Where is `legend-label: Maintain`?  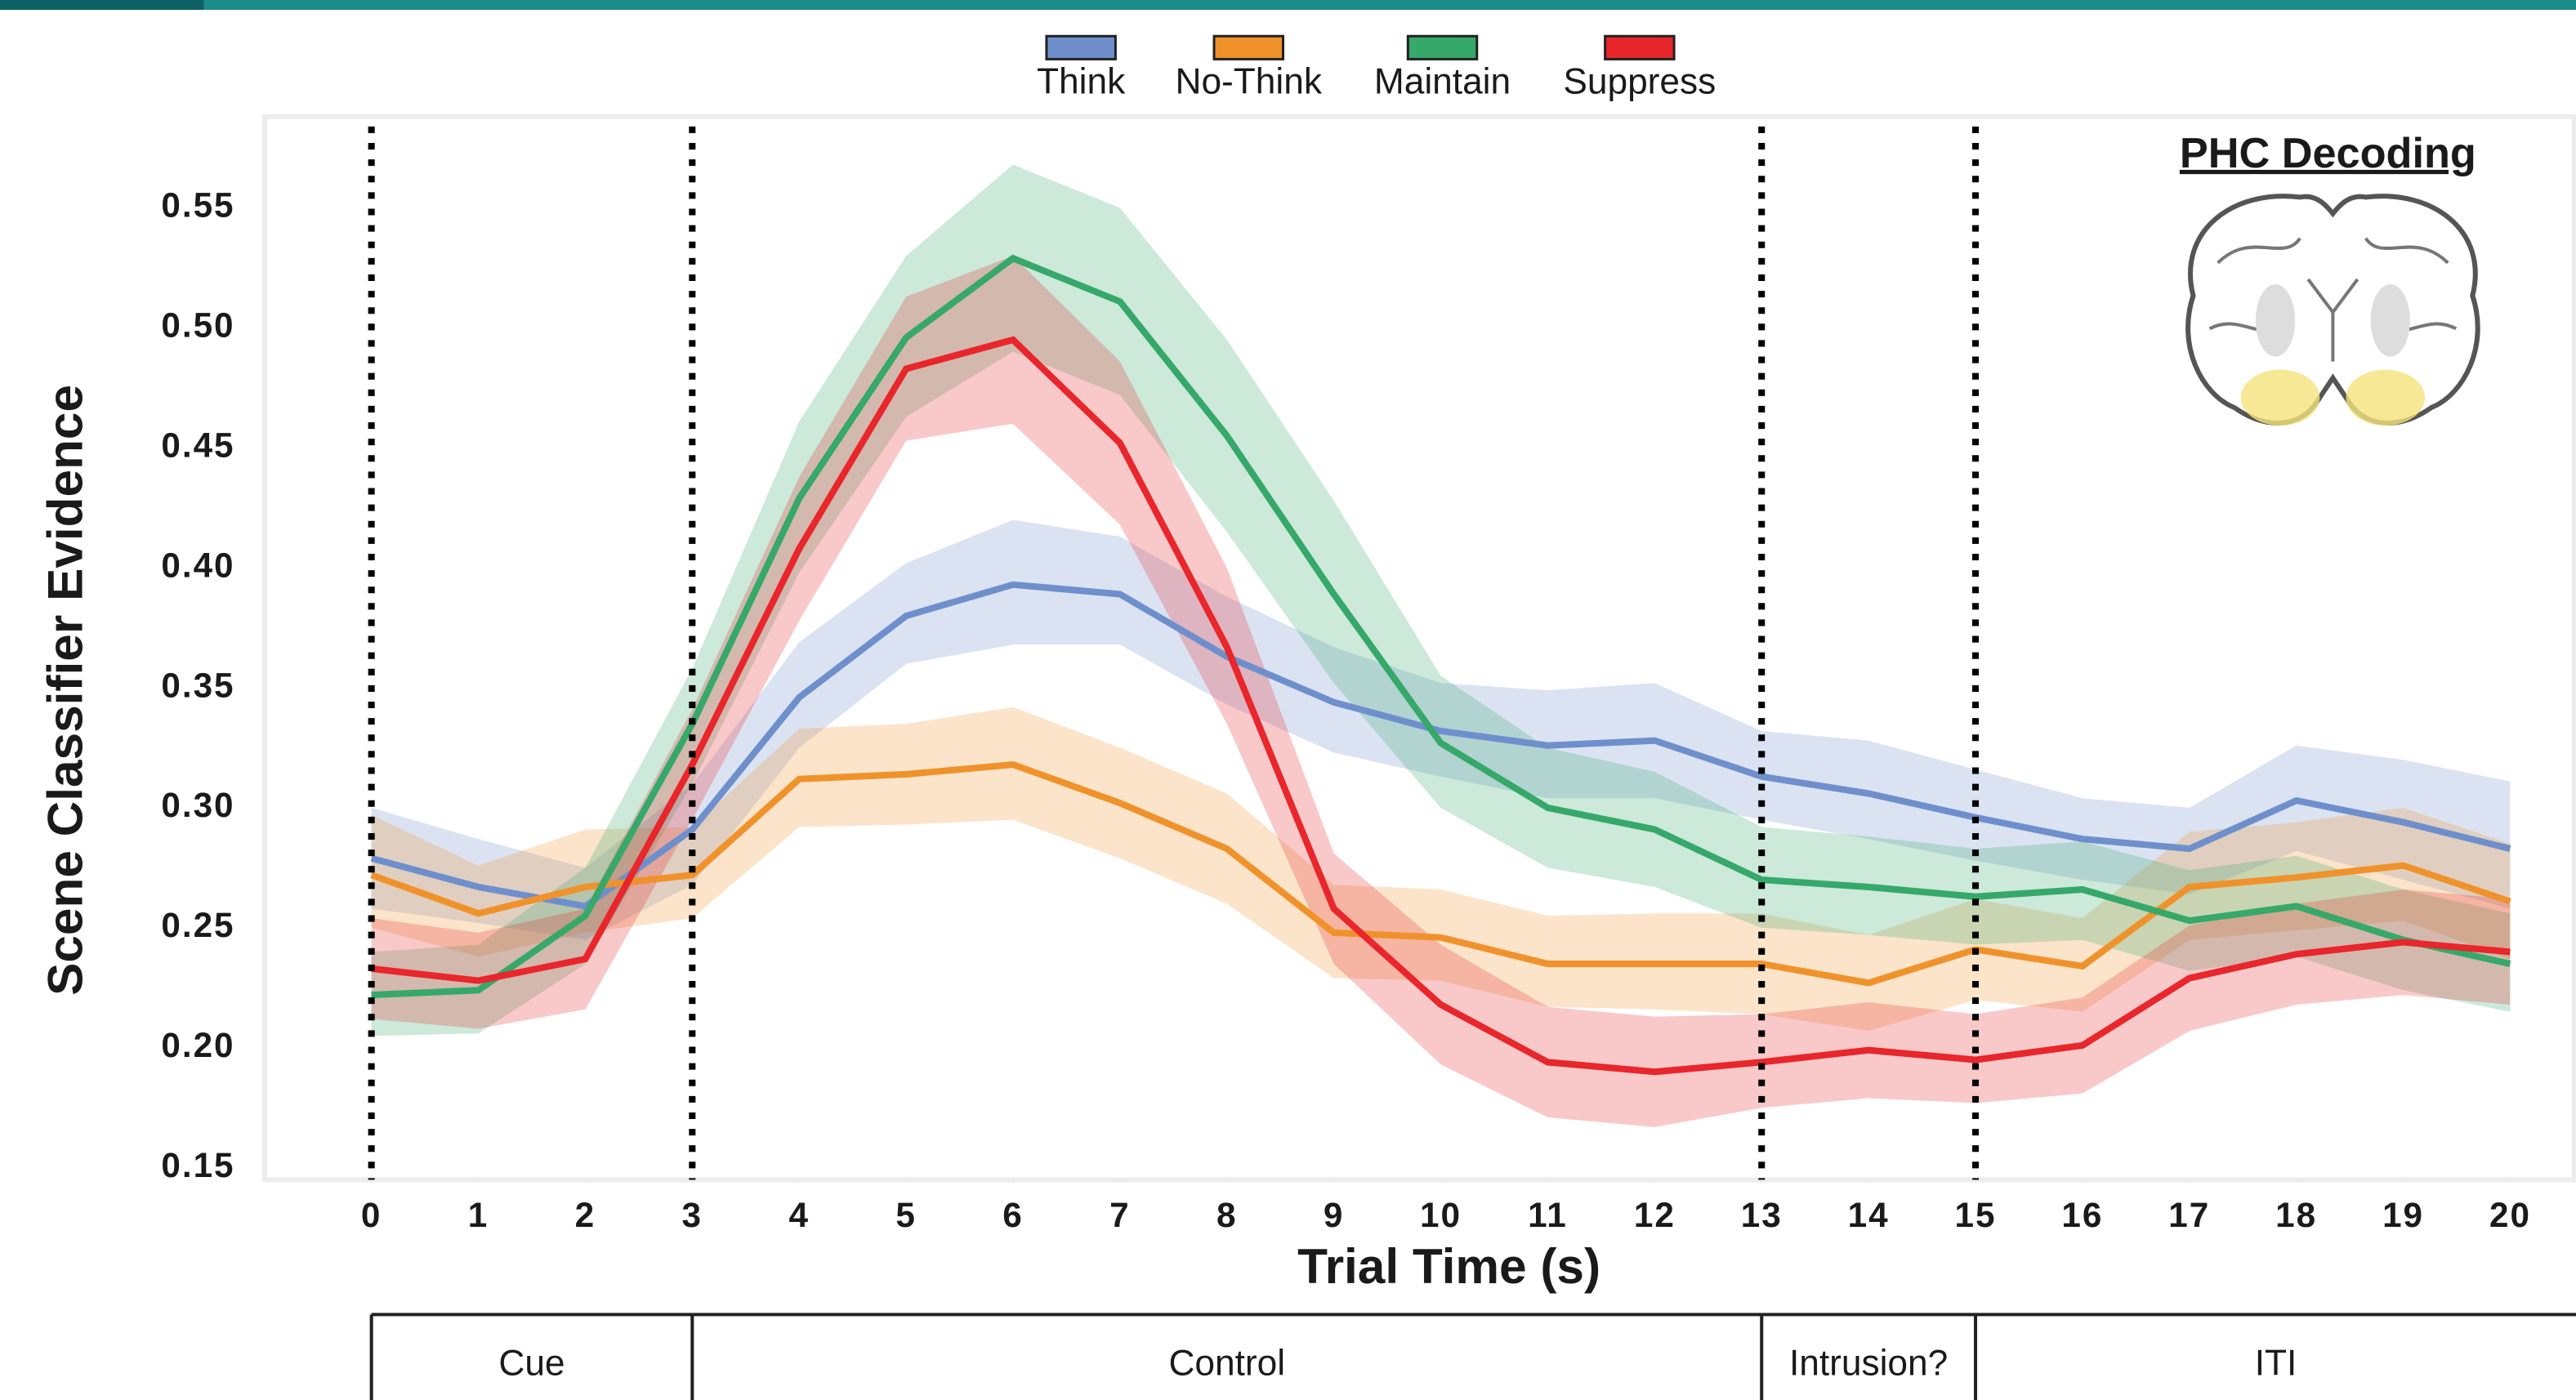
legend-label: Maintain is located at coordinates (1443, 81).